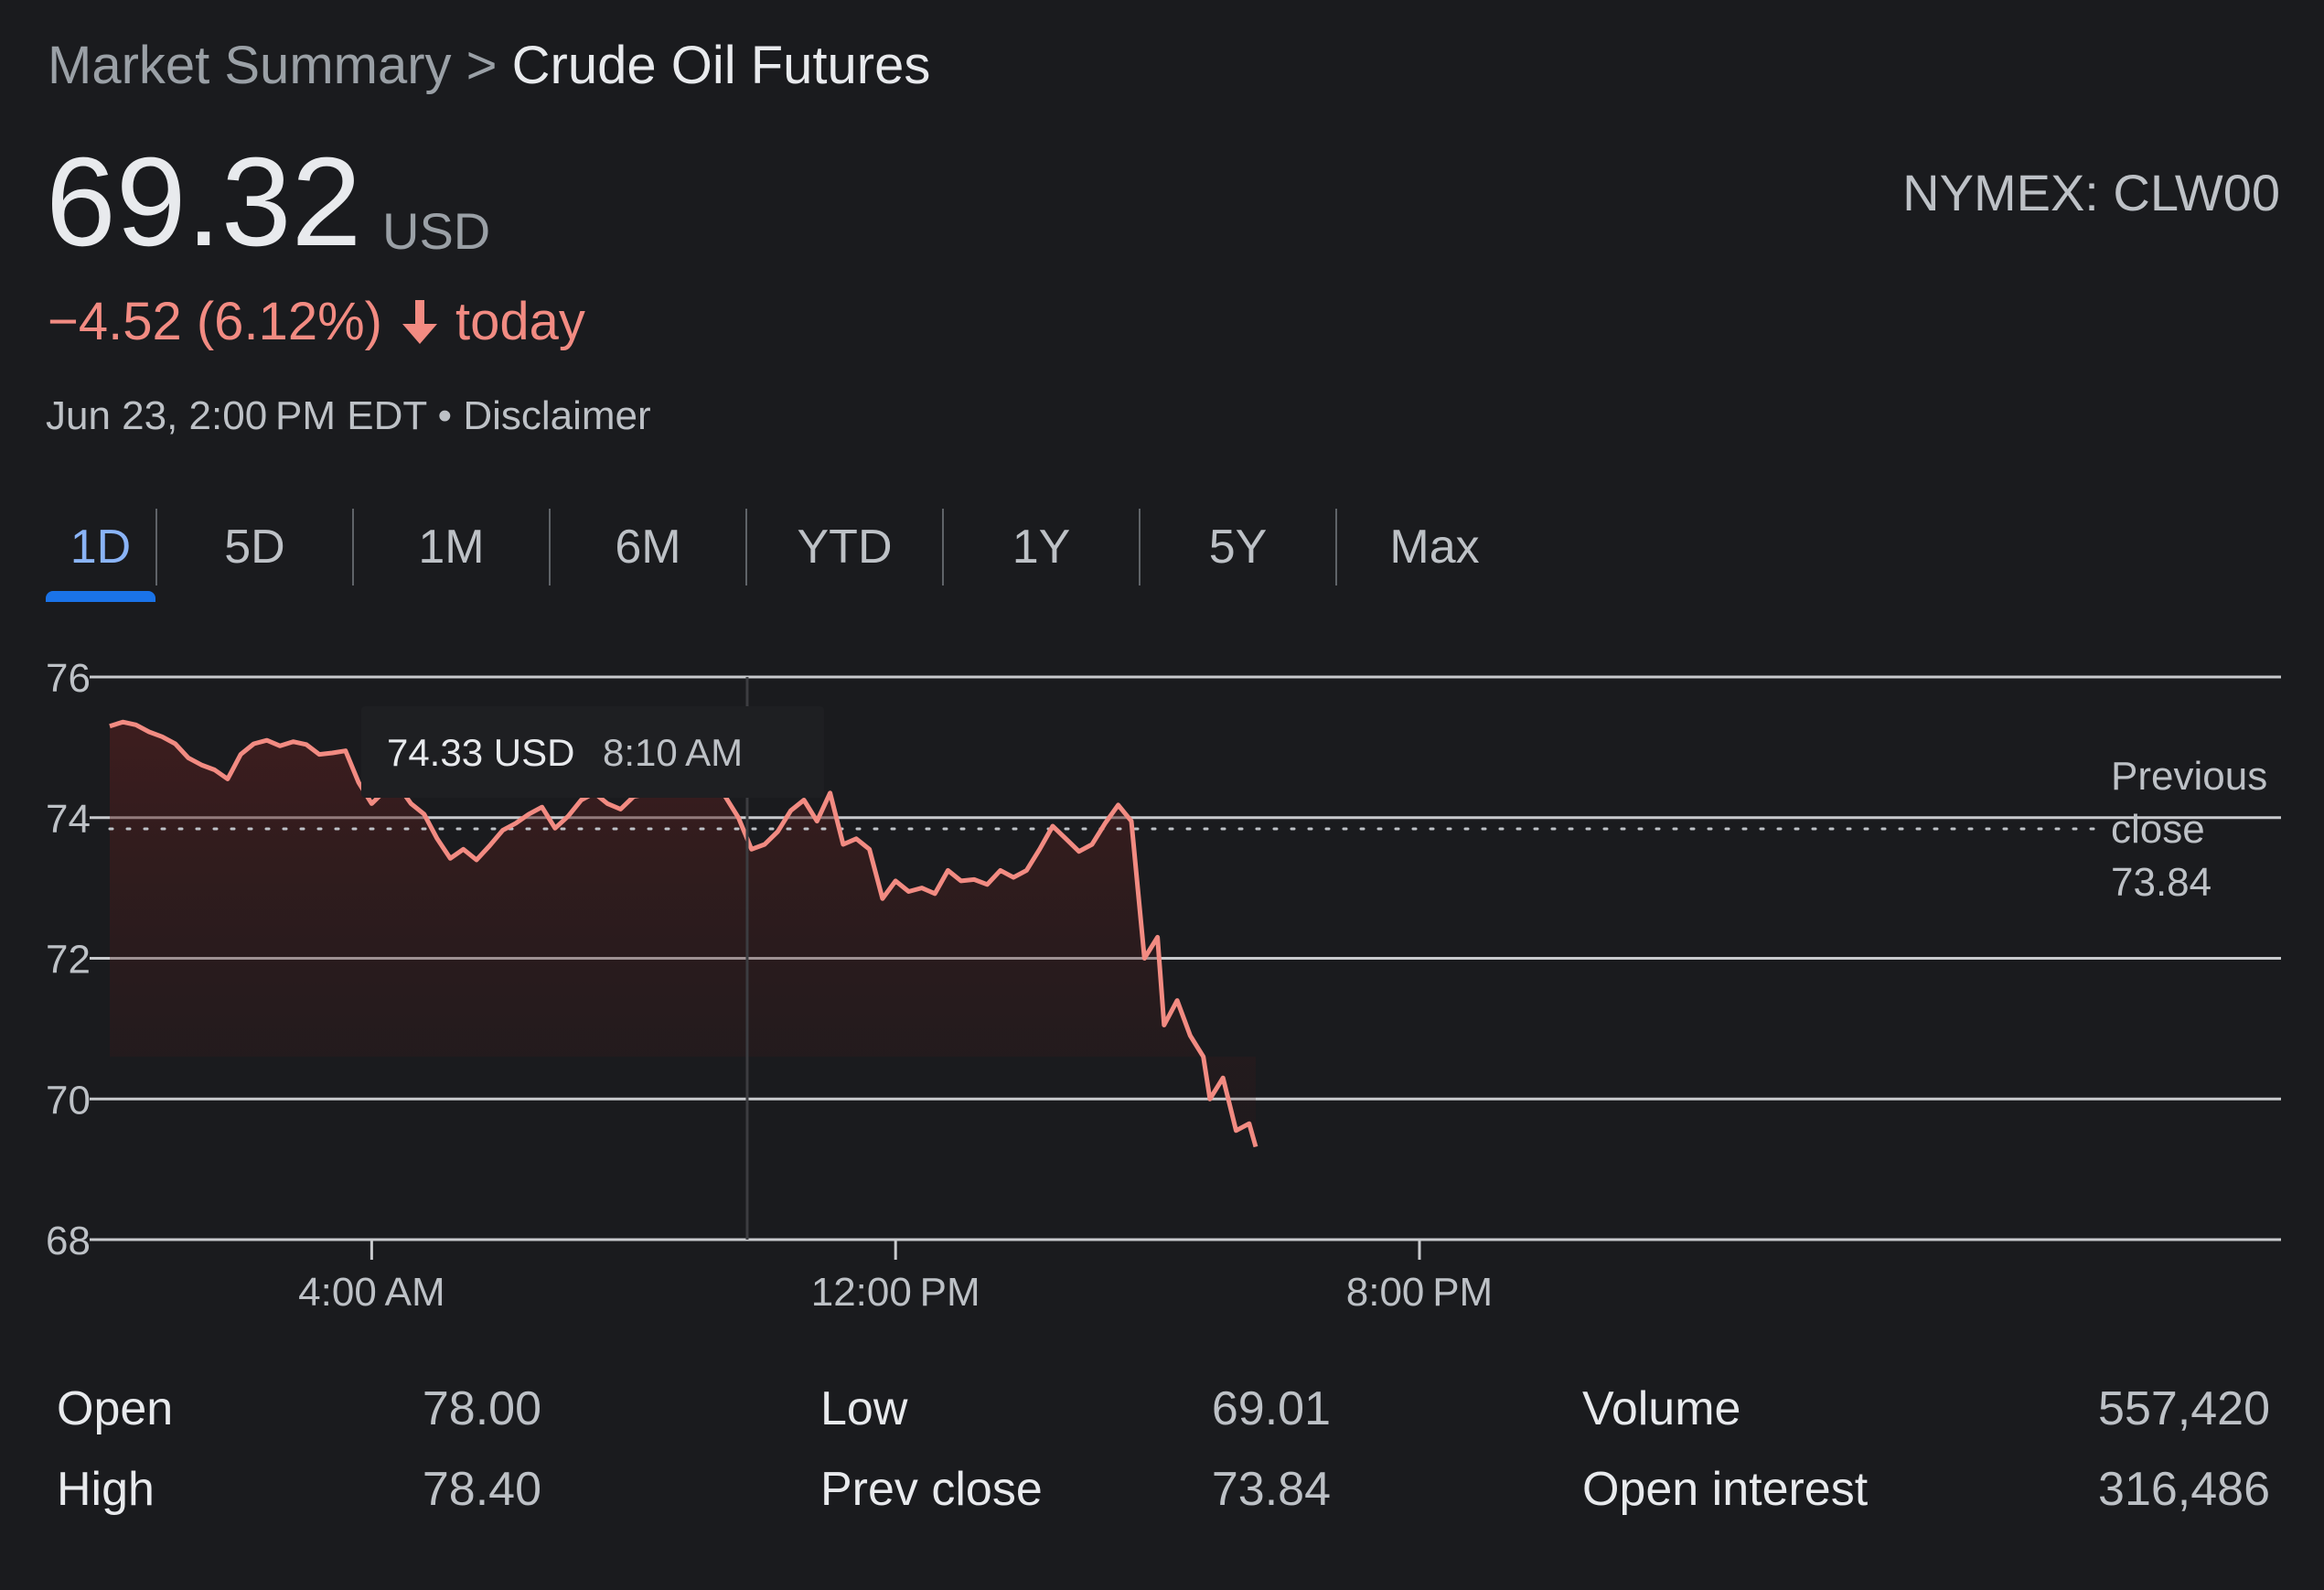 Image resolution: width=2324 pixels, height=1590 pixels. I want to click on previous-close-label-line: Previous, so click(2189, 776).